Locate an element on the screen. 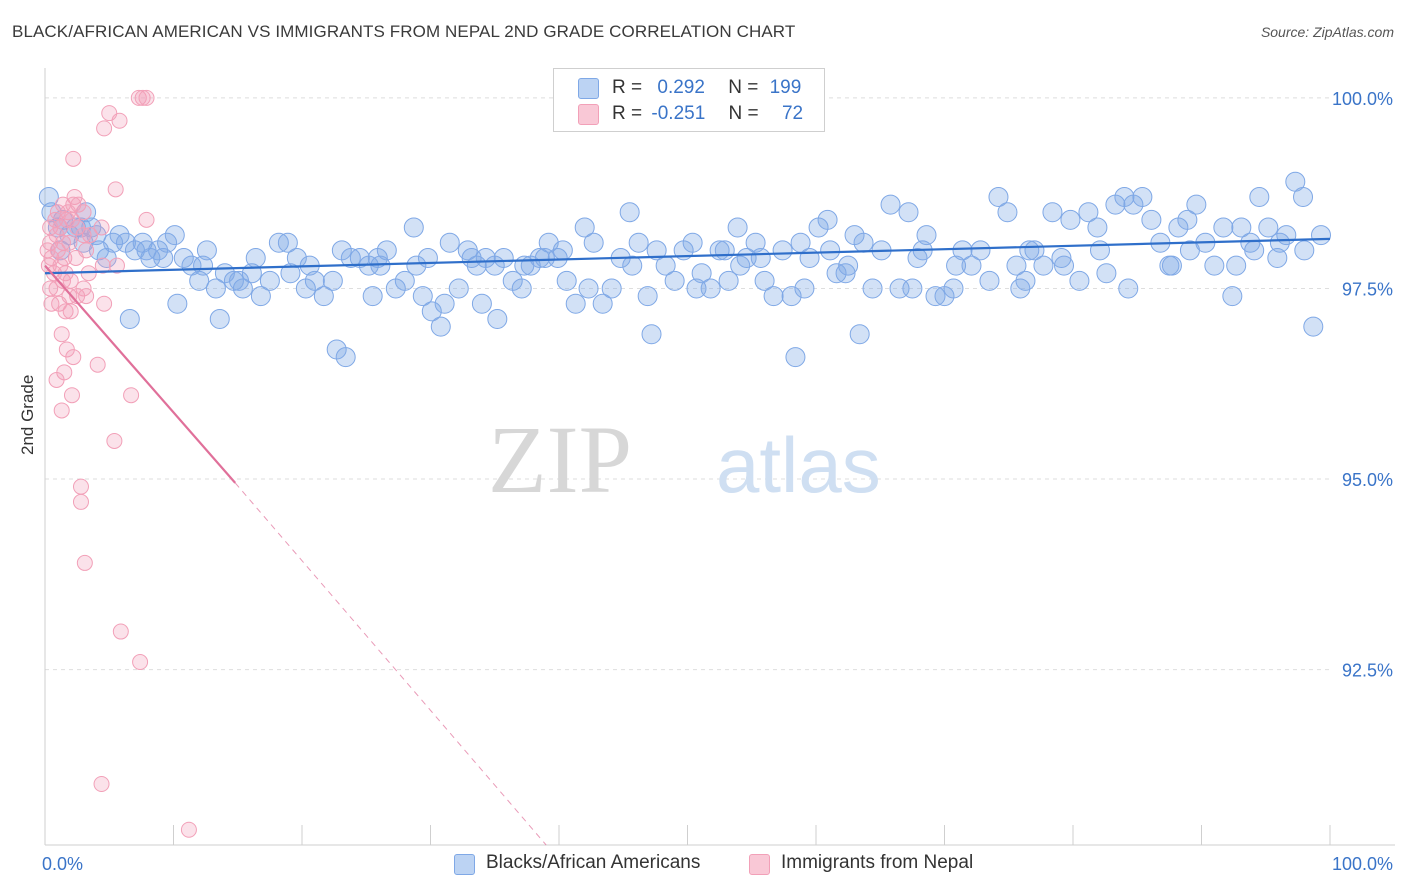  y-tick-label: 100.0% is located at coordinates (1362, 99).